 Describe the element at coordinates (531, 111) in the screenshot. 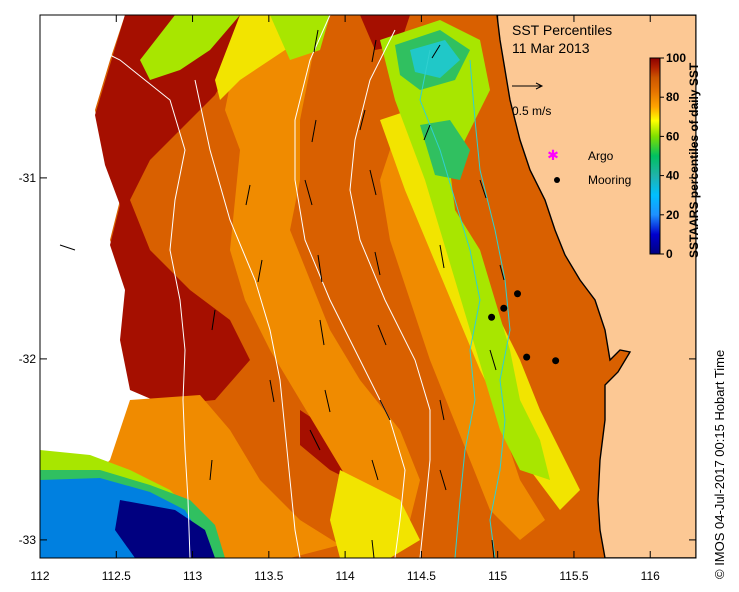

I see `reference-vector-label: 0.5 m/s` at that location.